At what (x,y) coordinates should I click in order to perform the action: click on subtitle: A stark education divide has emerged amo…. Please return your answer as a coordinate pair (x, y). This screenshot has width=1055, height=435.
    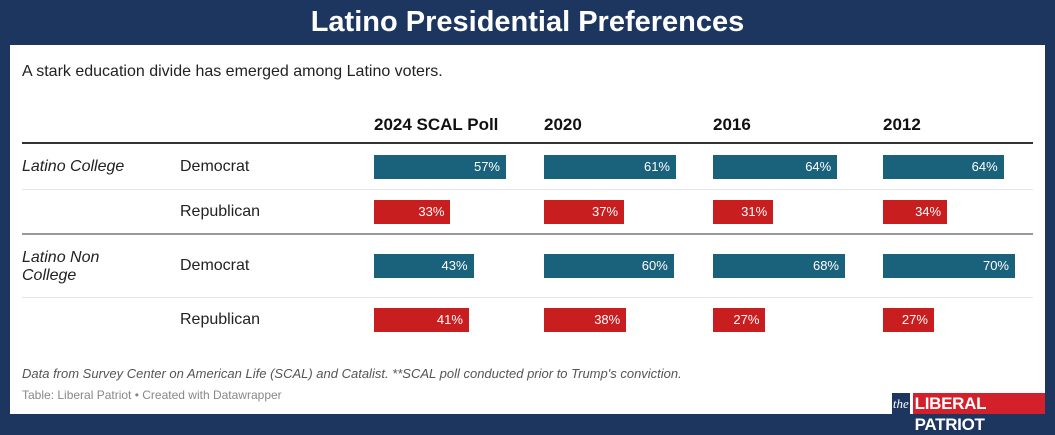
    Looking at the image, I should click on (232, 71).